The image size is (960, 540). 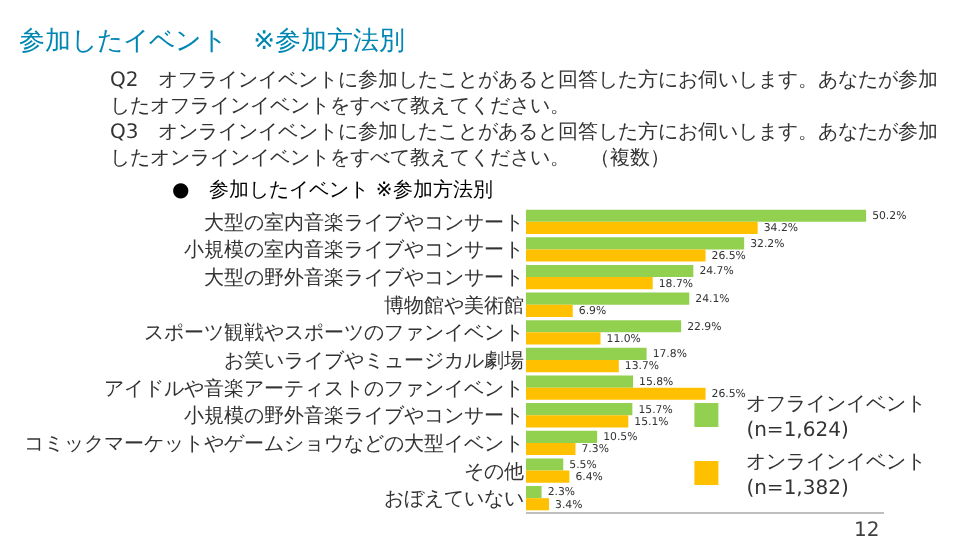 I want to click on legend-label: オフラインイベント (n=1,624), so click(x=836, y=417).